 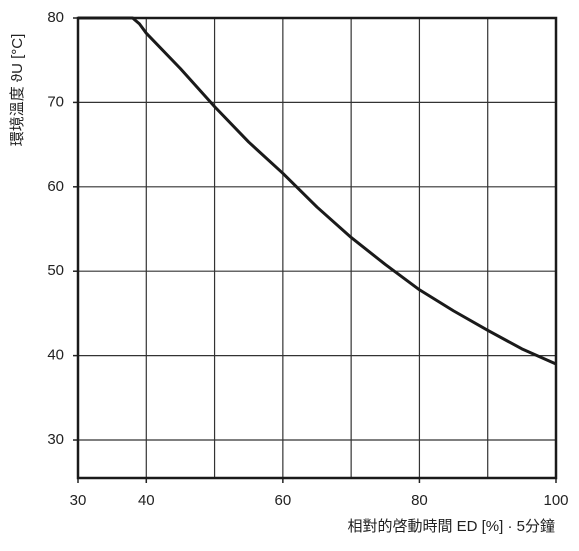 I want to click on y-tick-label: 50, so click(x=55, y=270).